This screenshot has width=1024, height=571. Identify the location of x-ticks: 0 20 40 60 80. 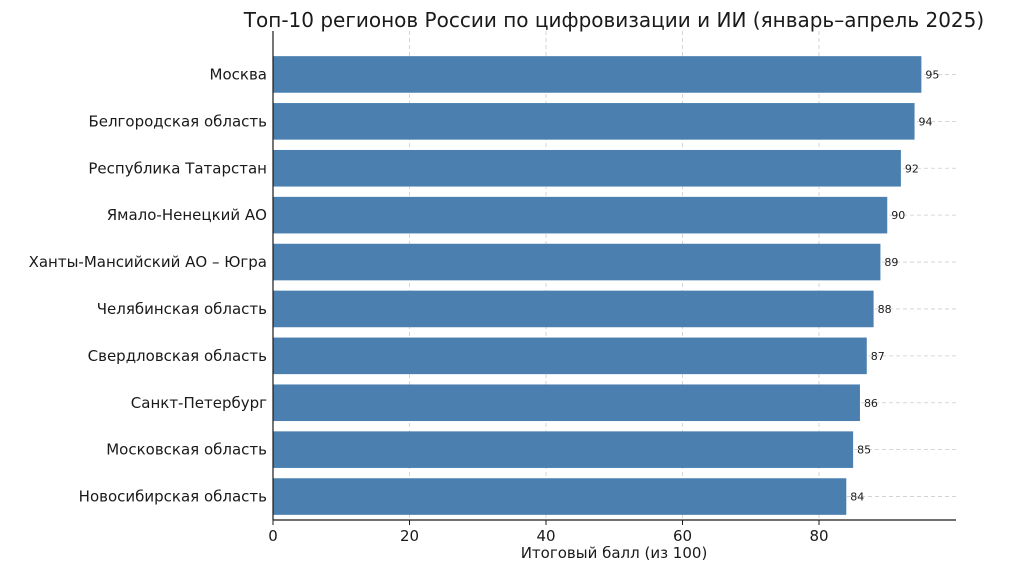
(548, 532).